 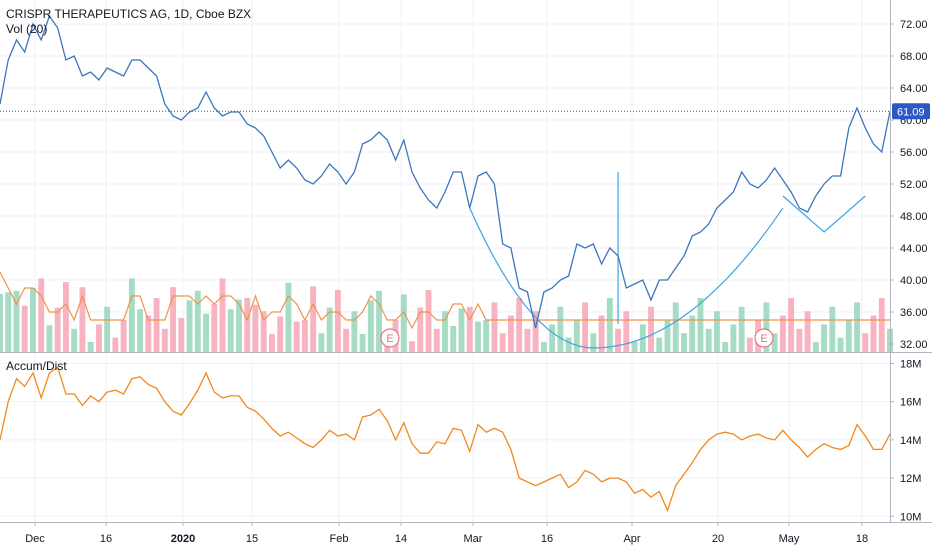 What do you see at coordinates (914, 249) in the screenshot?
I see `price-tick-label: 44.00` at bounding box center [914, 249].